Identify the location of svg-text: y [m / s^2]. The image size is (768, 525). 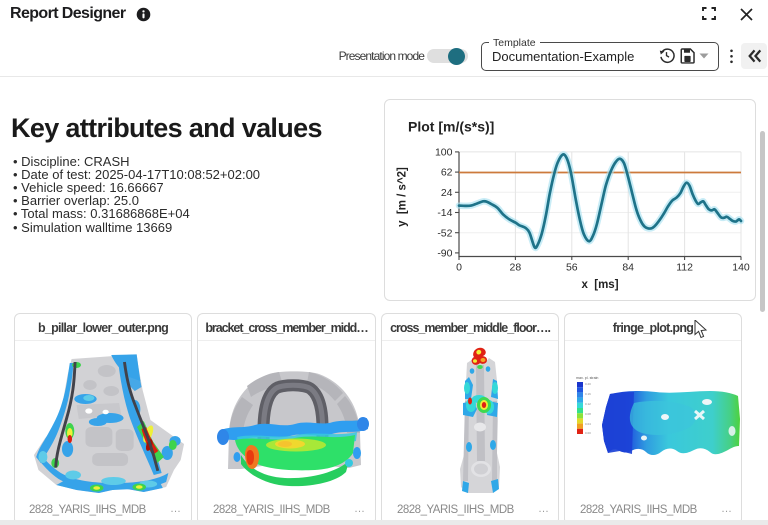
(403, 197).